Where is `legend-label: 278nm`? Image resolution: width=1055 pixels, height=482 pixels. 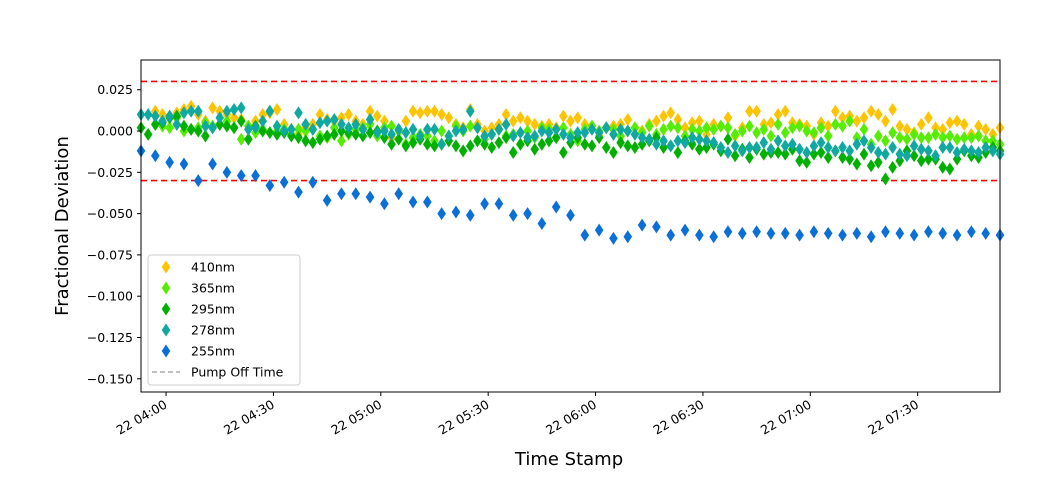
legend-label: 278nm is located at coordinates (213, 330).